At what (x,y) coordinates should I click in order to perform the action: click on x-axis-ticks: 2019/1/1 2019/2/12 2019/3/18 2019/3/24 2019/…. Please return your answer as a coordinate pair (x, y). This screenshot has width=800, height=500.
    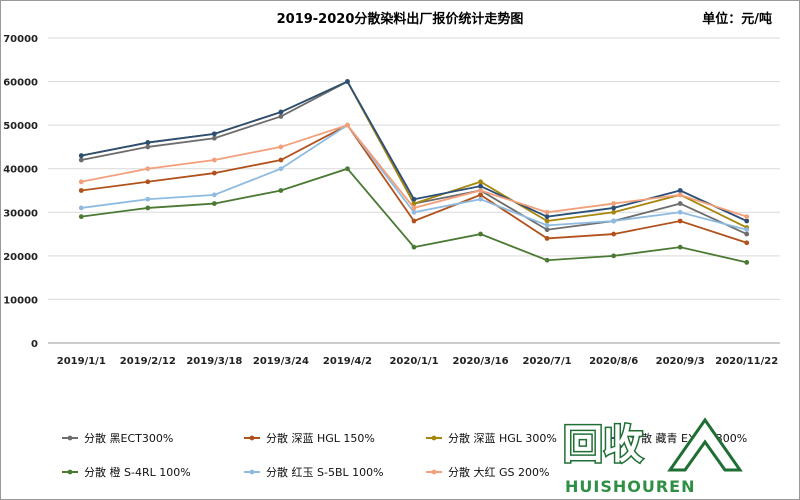
    Looking at the image, I should click on (418, 361).